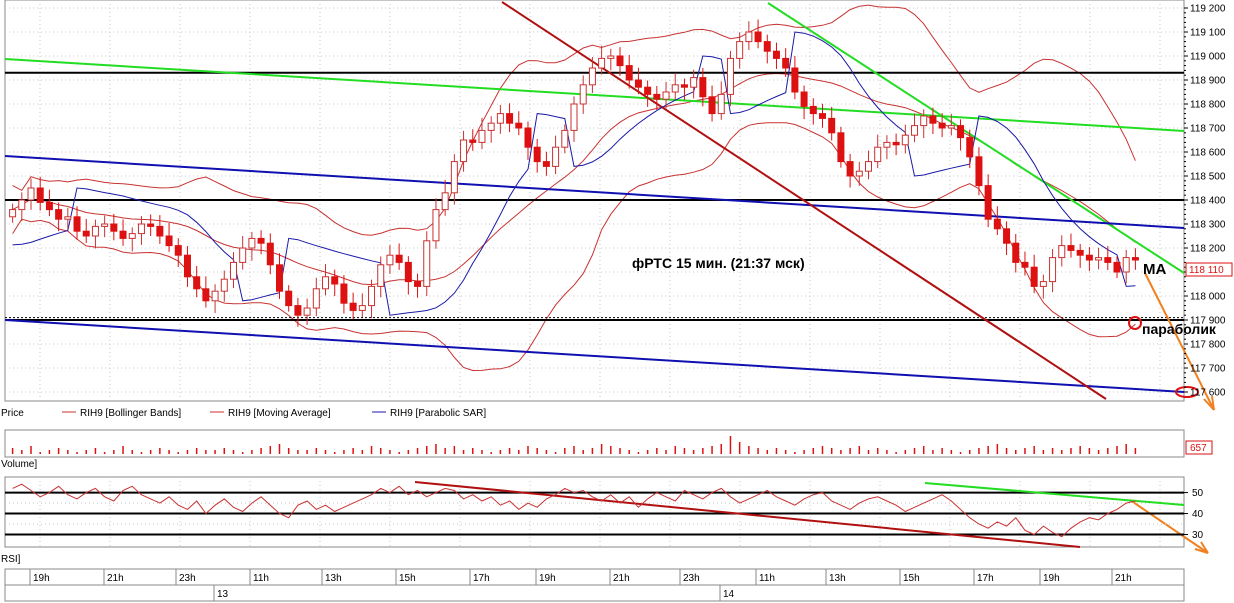 Image resolution: width=1234 pixels, height=603 pixels. Describe the element at coordinates (1209, 403) in the screenshot. I see `forecast-arrow-price-head` at that location.